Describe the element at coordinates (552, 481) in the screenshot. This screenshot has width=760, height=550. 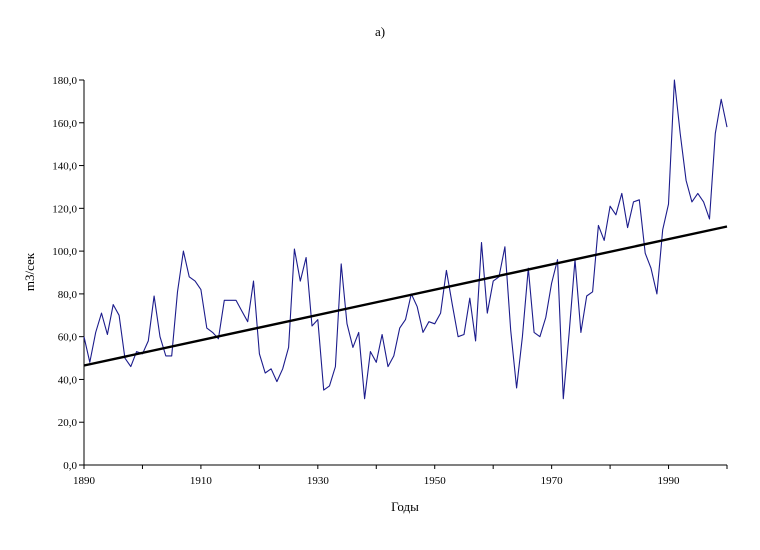
I see `x-tick-label: 1970` at that location.